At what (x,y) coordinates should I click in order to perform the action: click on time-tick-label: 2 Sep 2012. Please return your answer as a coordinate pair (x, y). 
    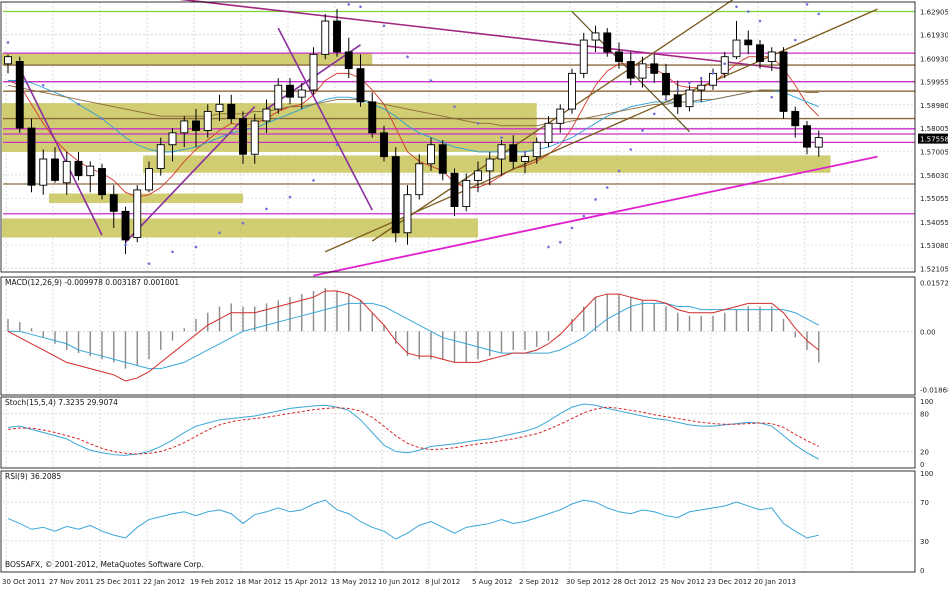
    Looking at the image, I should click on (539, 582).